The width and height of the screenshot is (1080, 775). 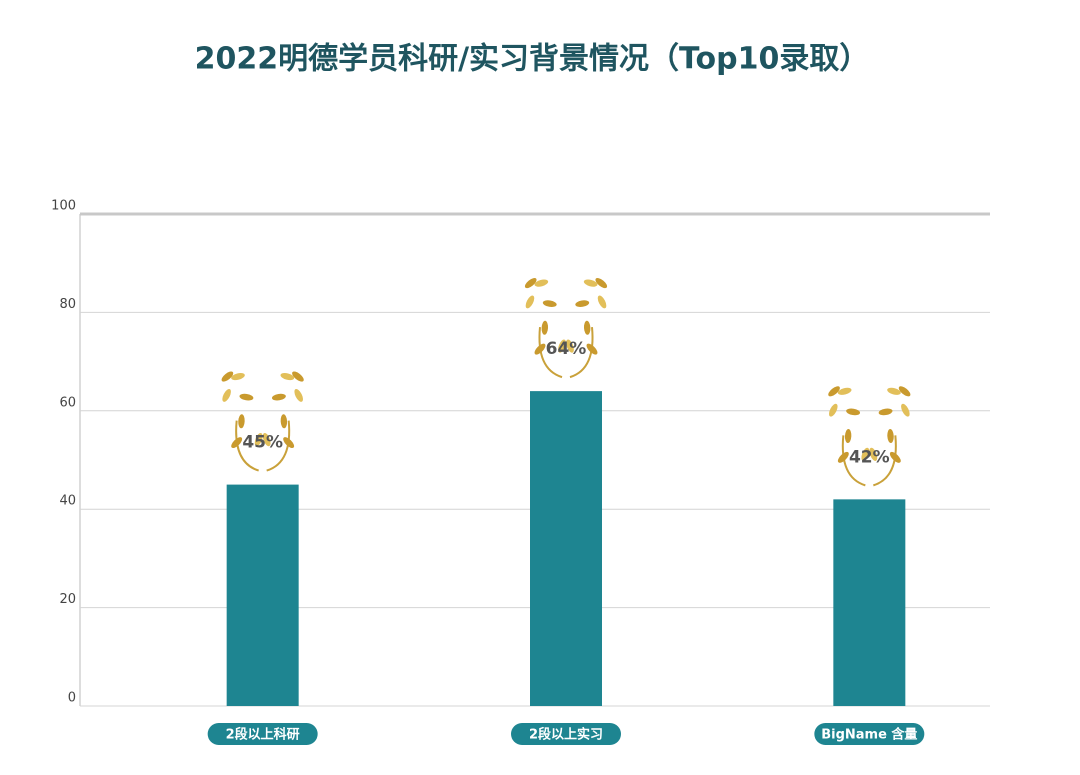 I want to click on value-label: 42%, so click(x=869, y=457).